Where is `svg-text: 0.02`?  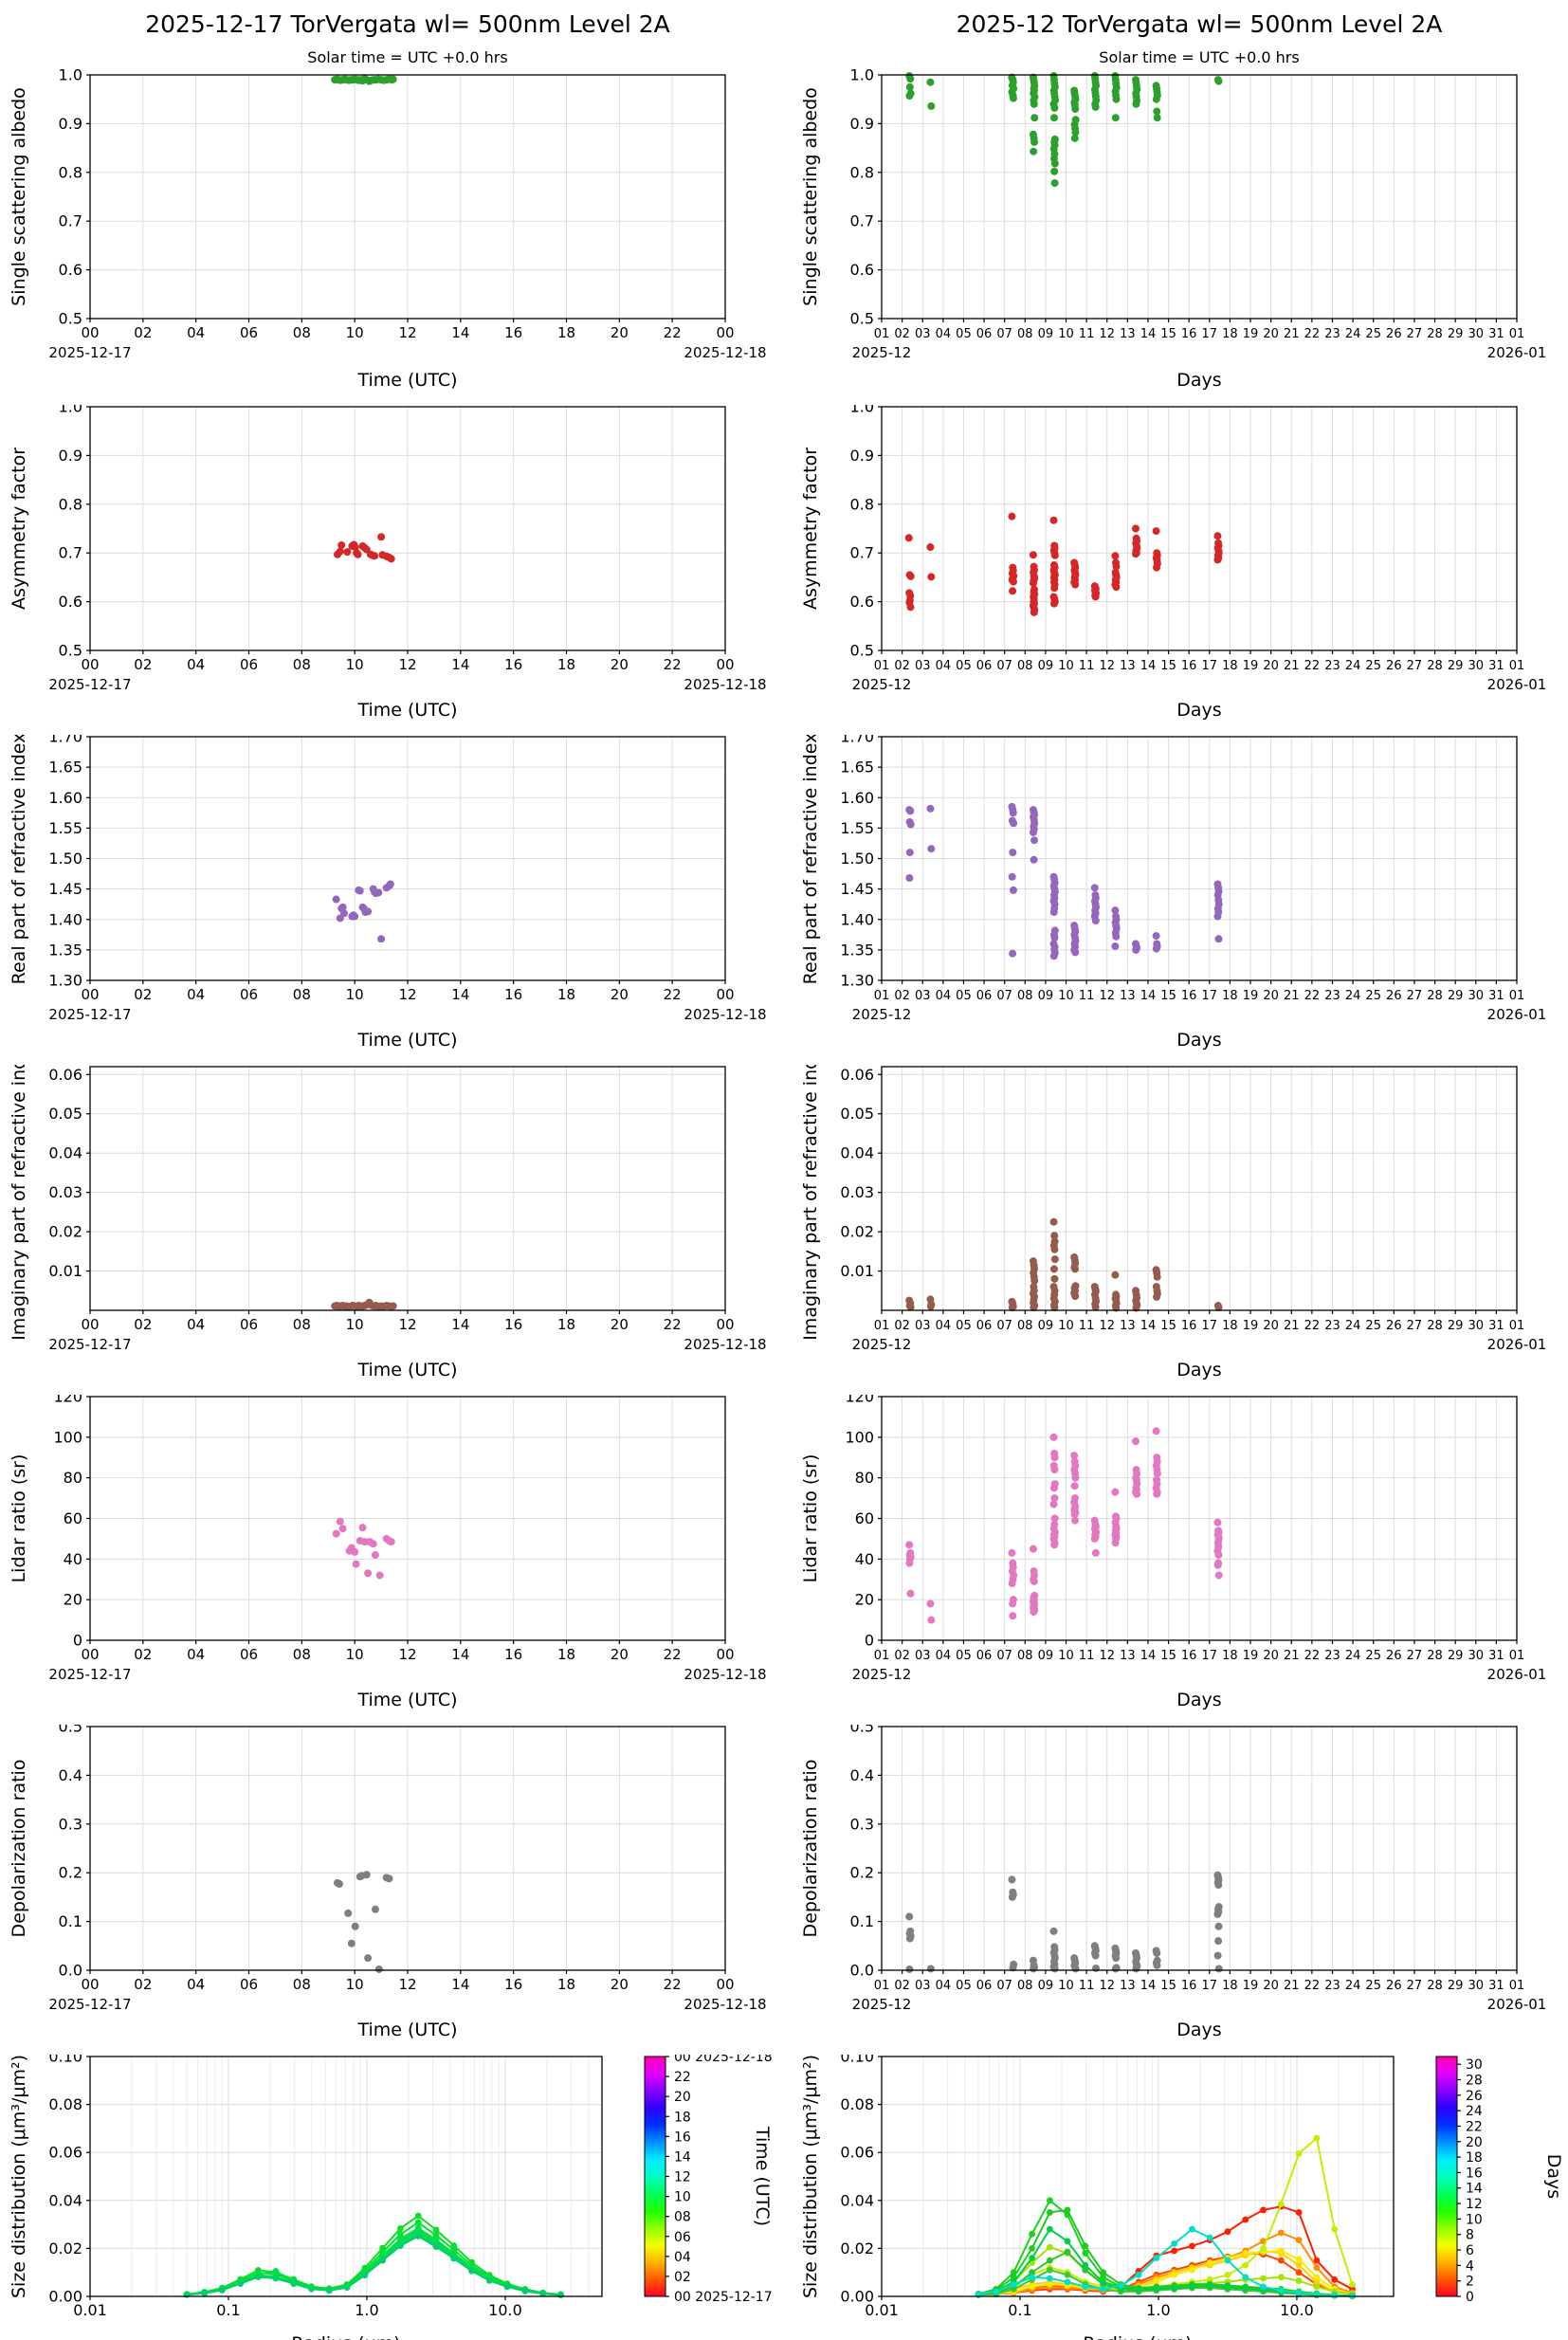
svg-text: 0.02 is located at coordinates (65, 1232).